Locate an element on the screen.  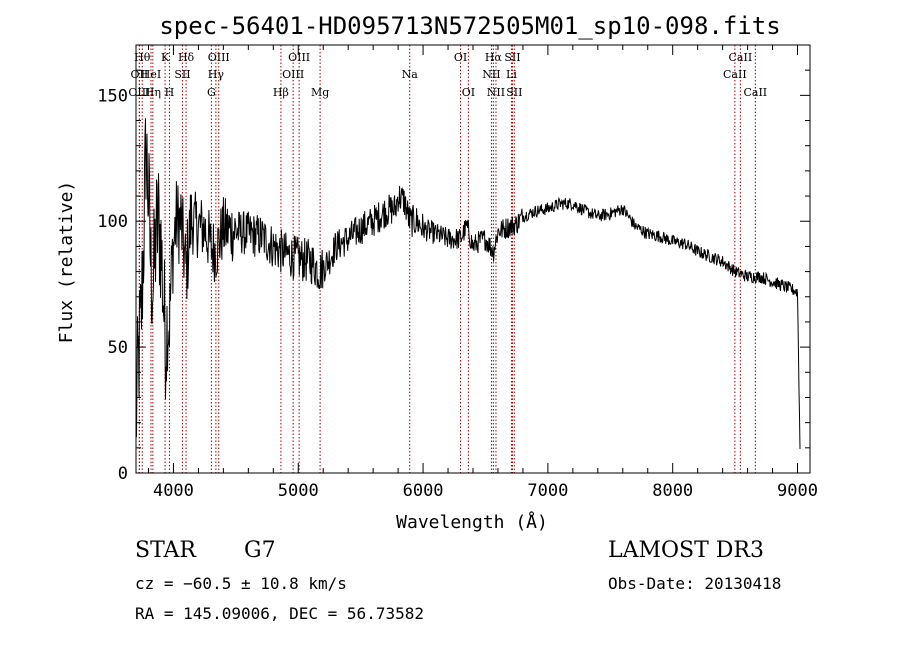
line-label: Hα is located at coordinates (494, 57).